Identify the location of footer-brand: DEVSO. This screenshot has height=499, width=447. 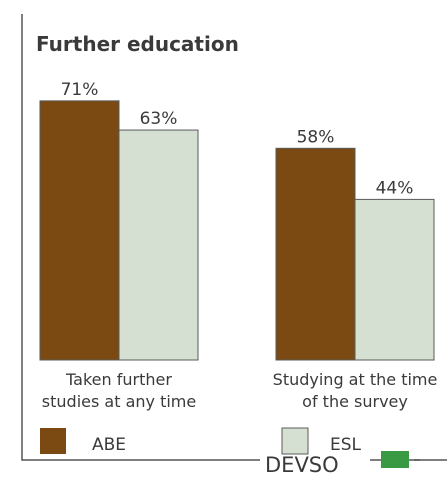
(302, 465).